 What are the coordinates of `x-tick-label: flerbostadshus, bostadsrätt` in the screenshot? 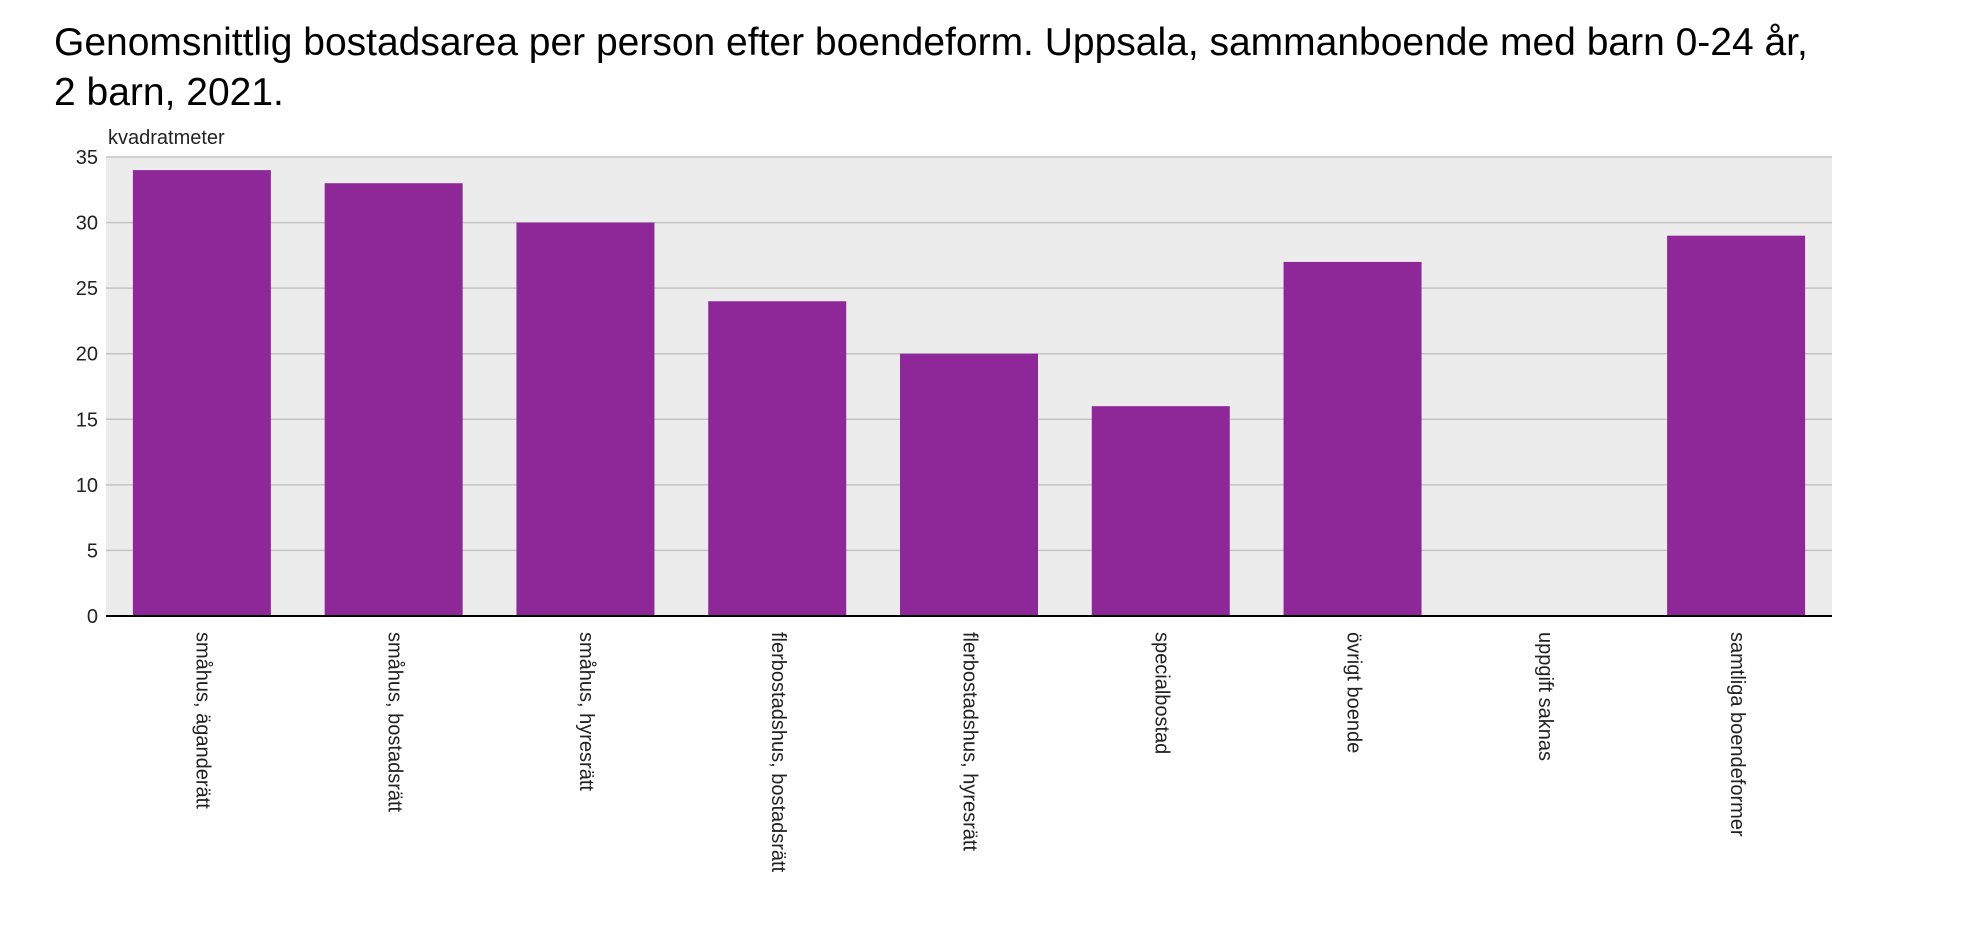 It's located at (778, 752).